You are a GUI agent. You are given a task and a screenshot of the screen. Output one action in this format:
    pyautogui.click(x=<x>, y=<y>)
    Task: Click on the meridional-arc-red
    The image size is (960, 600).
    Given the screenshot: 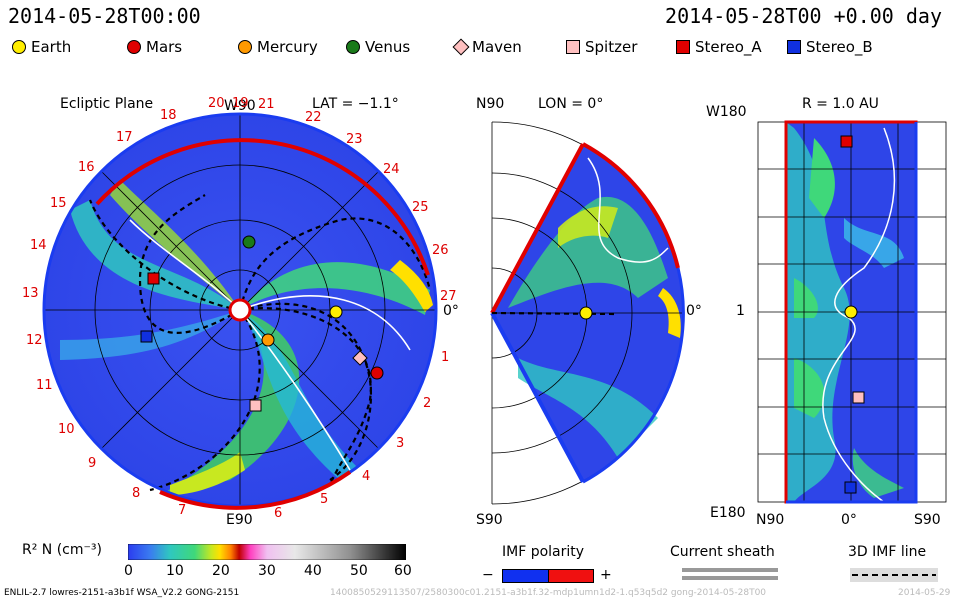 What is the action you would take?
    pyautogui.click(x=631, y=205)
    